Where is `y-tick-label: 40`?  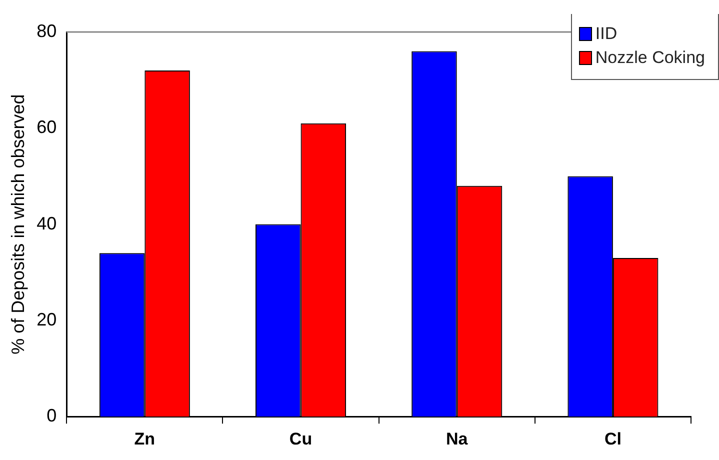 y-tick-label: 40 is located at coordinates (46, 223).